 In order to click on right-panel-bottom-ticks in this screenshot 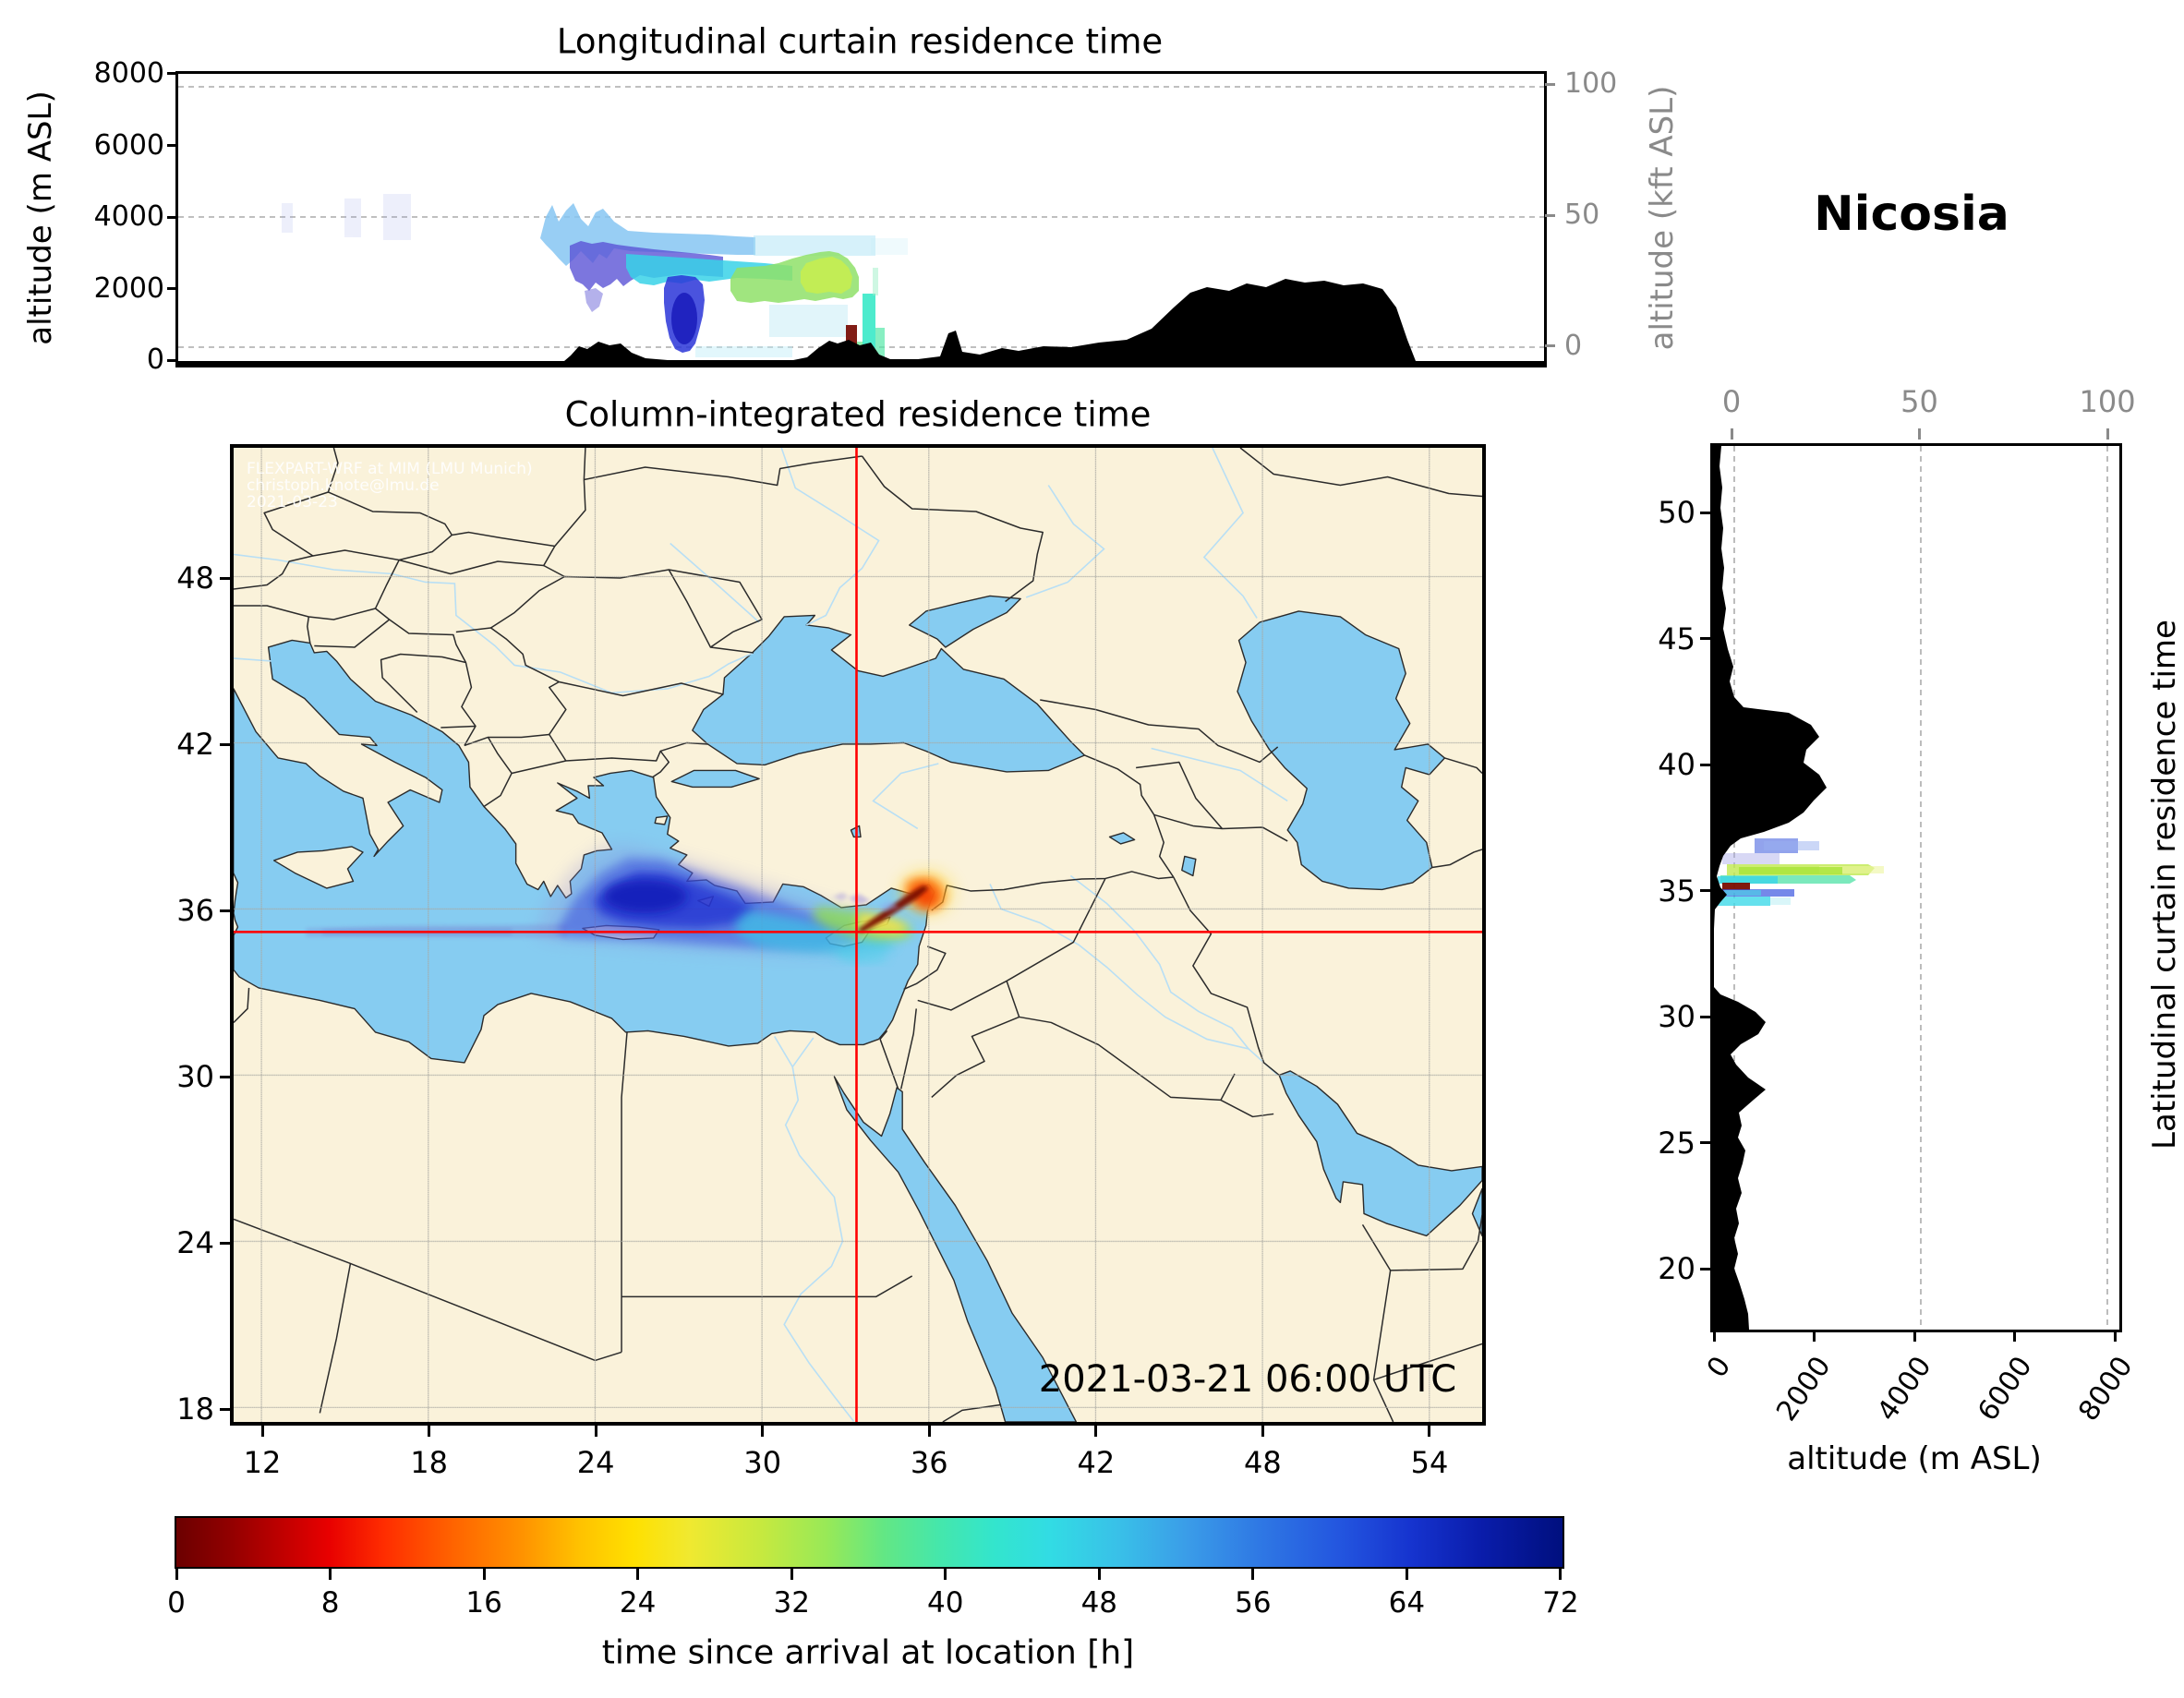, I will do `click(1914, 1336)`.